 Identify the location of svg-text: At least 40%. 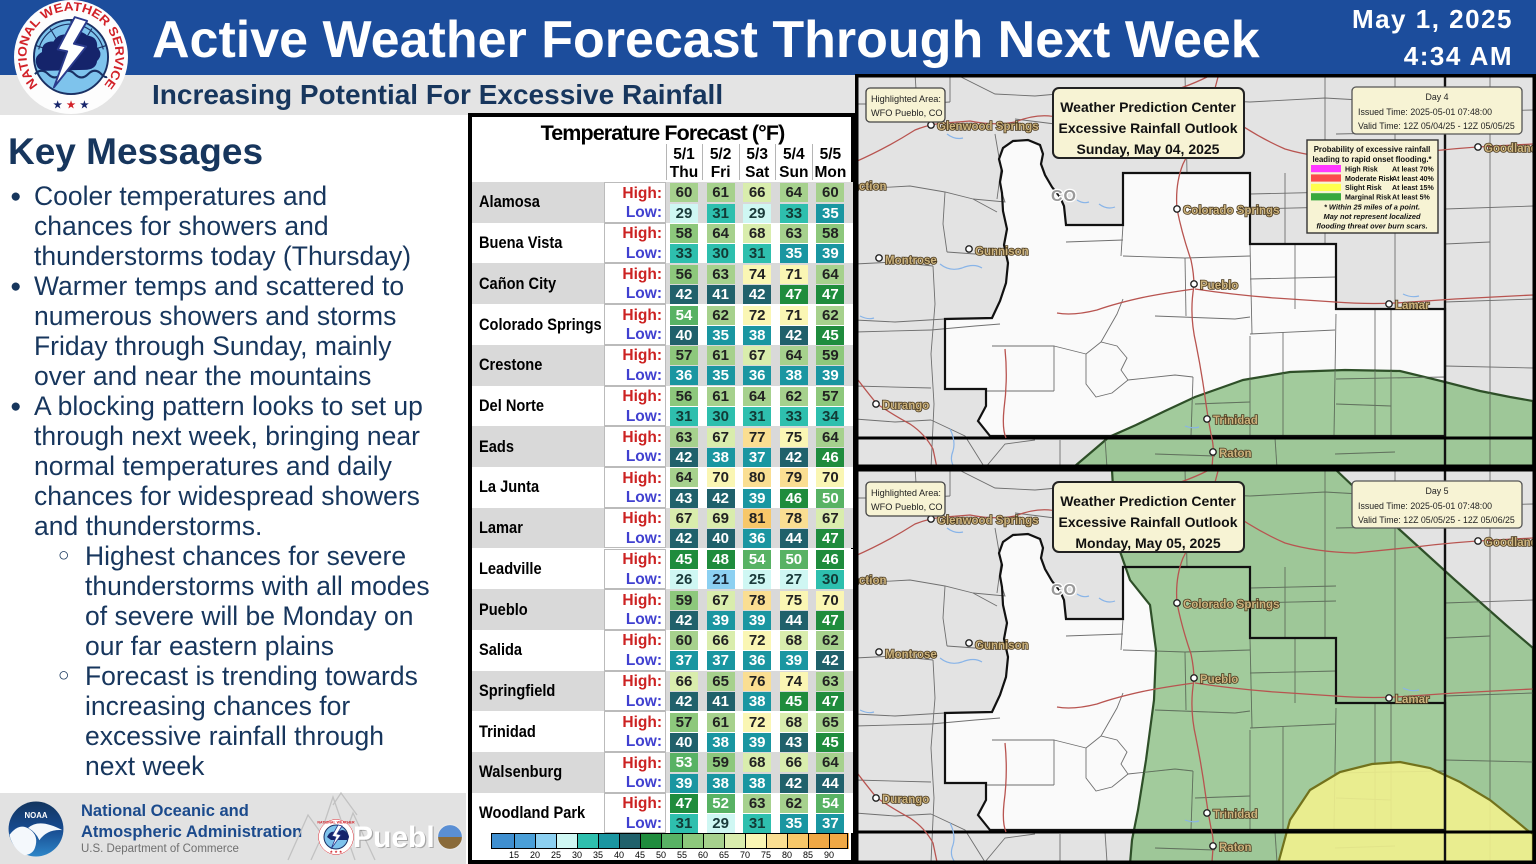
(1413, 179).